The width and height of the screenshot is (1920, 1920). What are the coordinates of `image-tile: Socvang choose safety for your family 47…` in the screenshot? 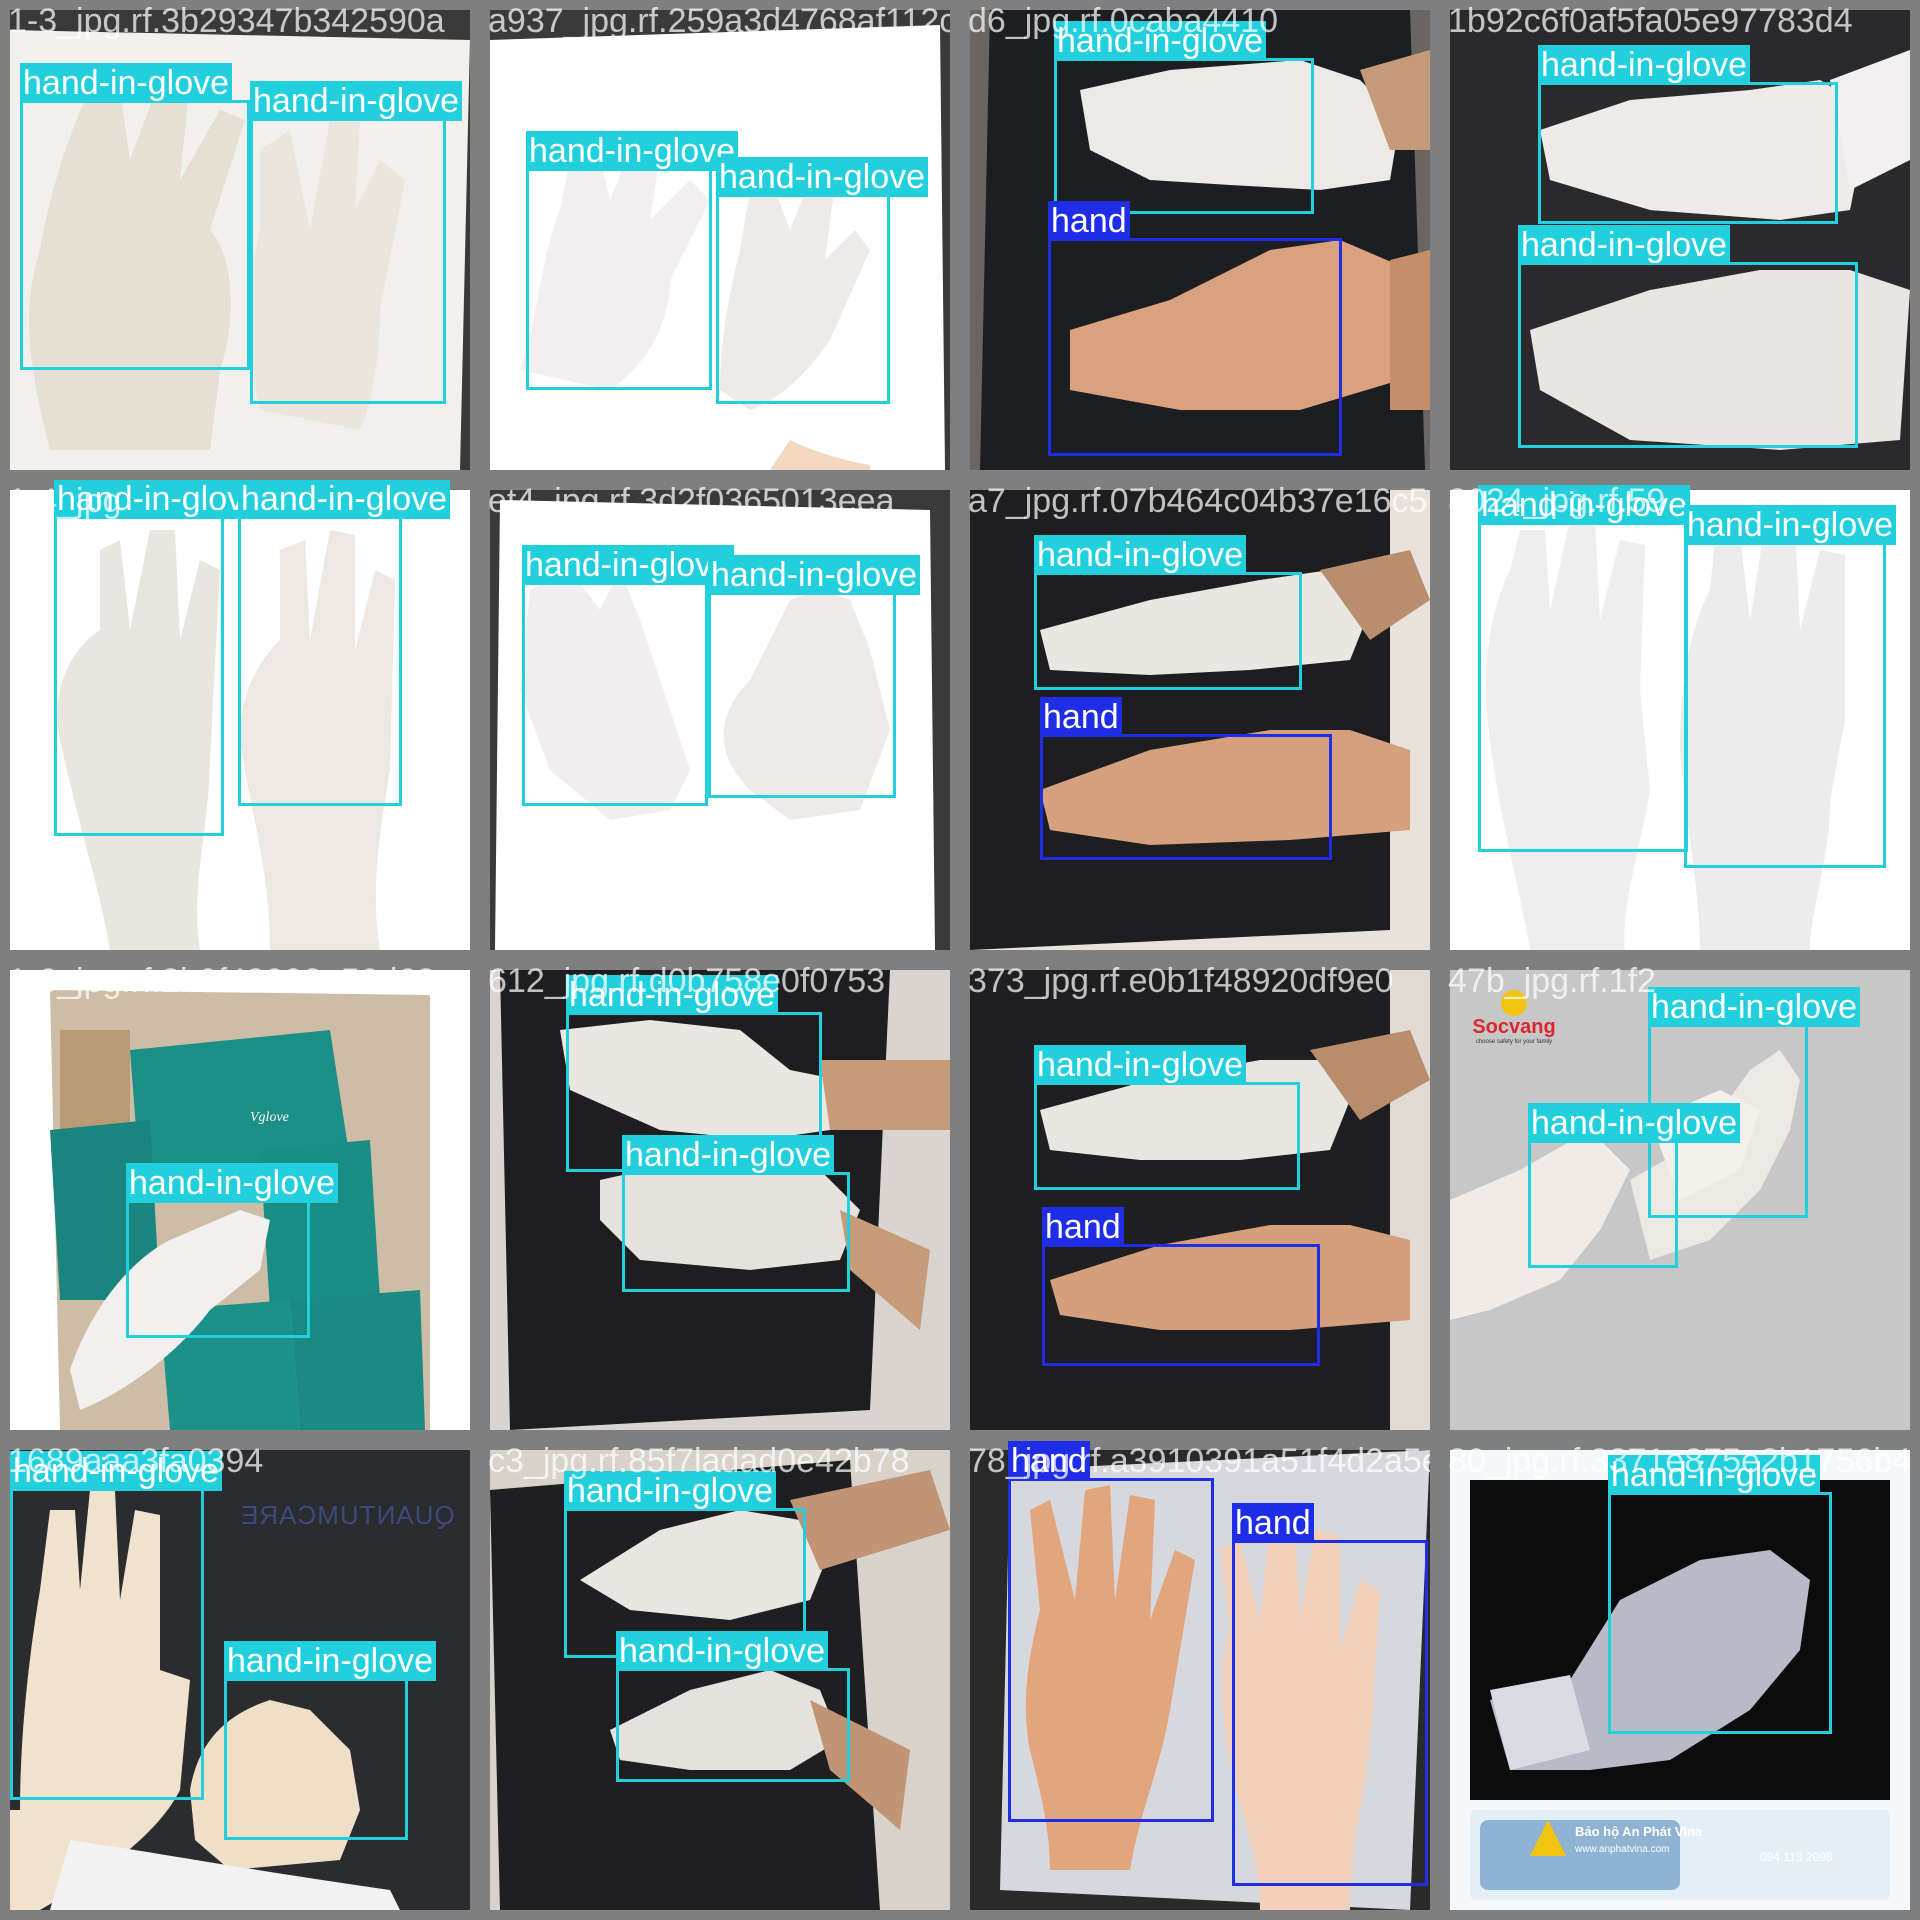 It's located at (1675, 1195).